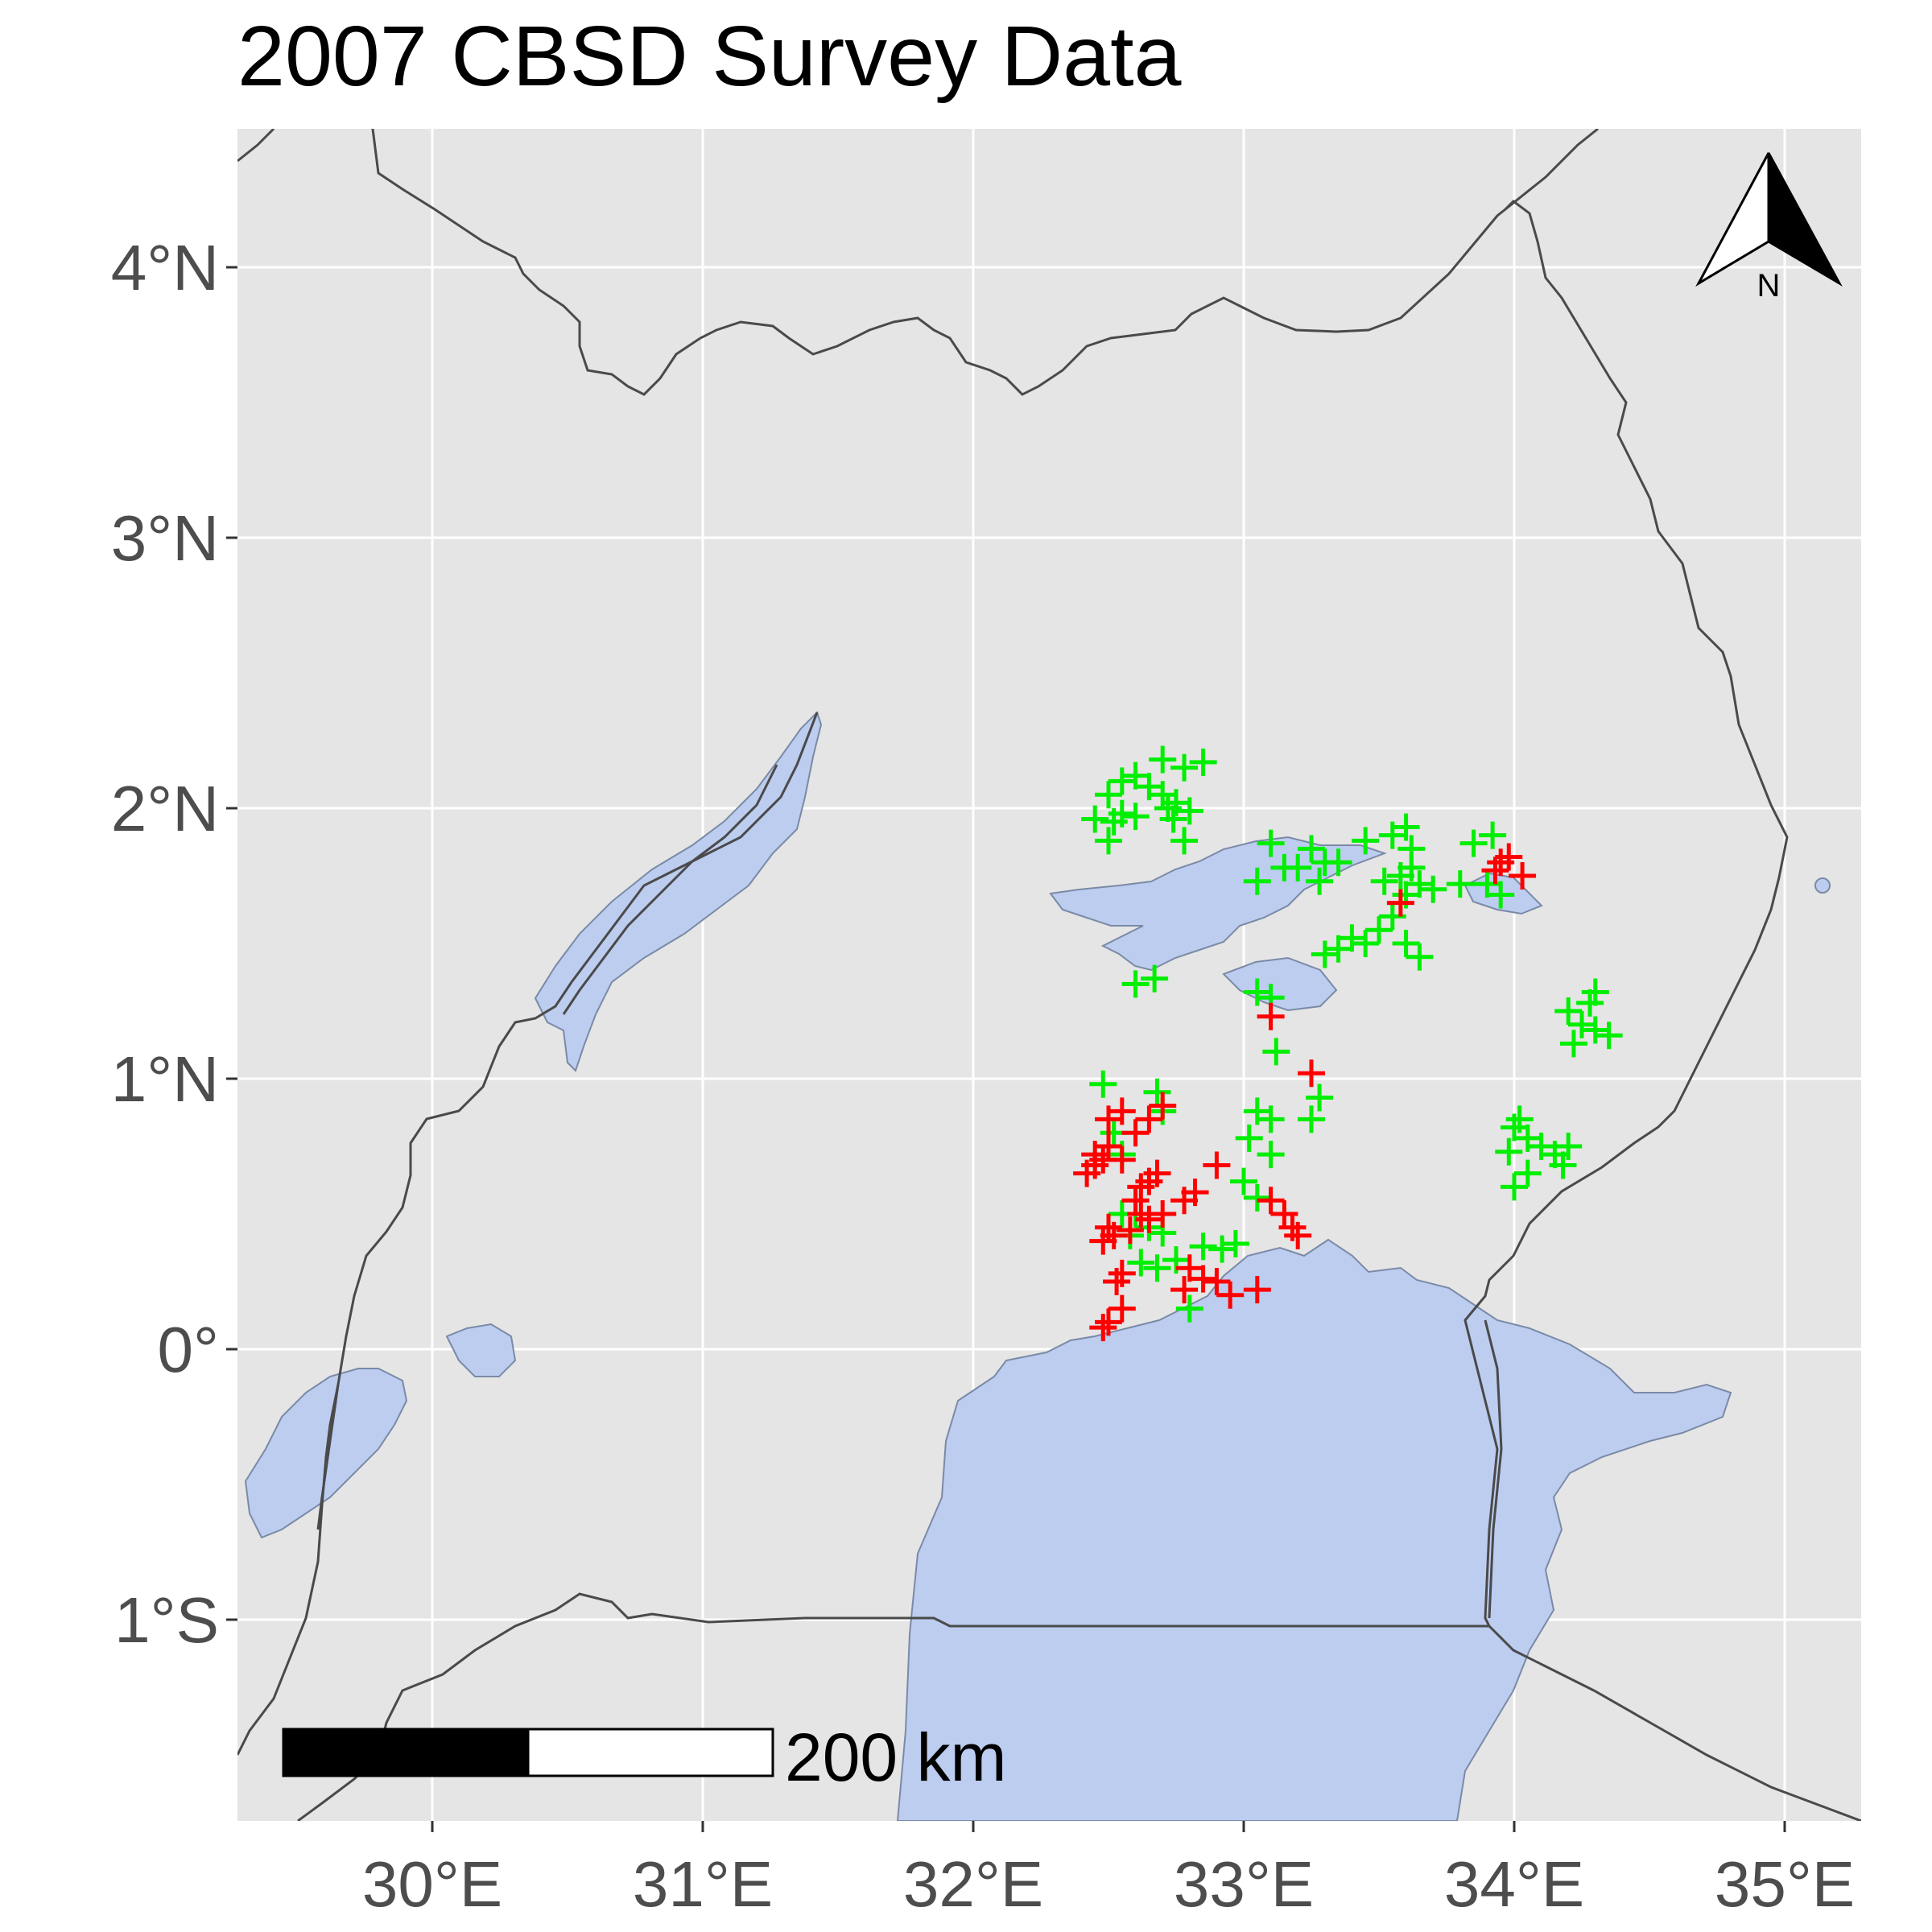 Image resolution: width=1932 pixels, height=1932 pixels. Describe the element at coordinates (1822, 885) in the screenshot. I see `small-lake` at that location.